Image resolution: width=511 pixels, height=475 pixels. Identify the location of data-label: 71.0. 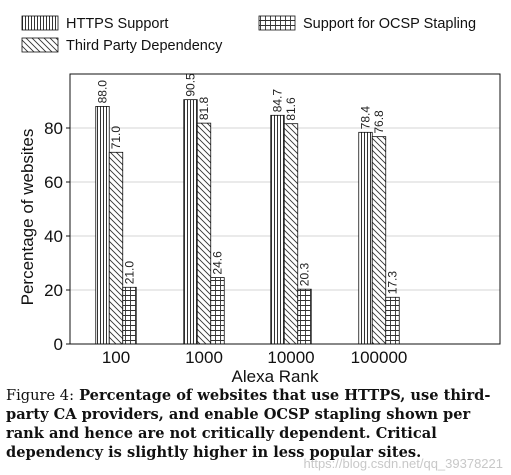
(116, 138).